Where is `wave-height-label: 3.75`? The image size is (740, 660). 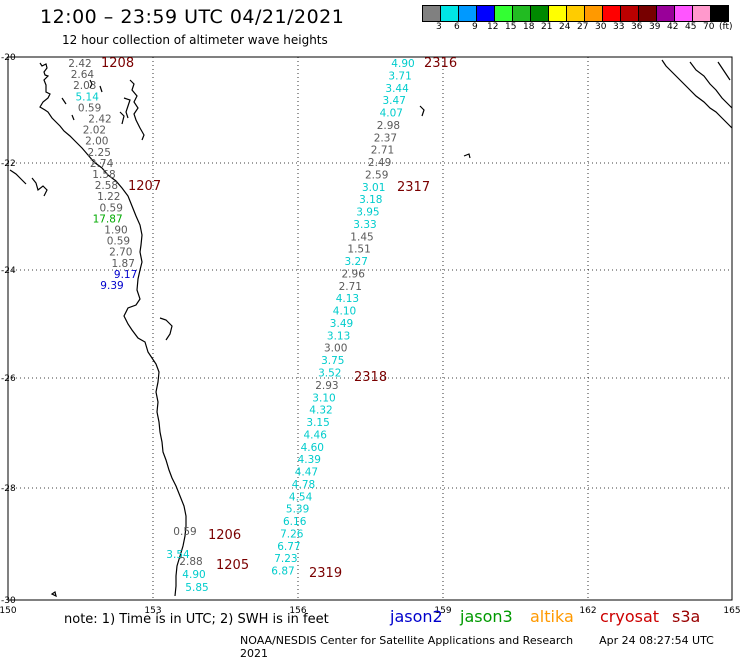 wave-height-label: 3.75 is located at coordinates (332, 361).